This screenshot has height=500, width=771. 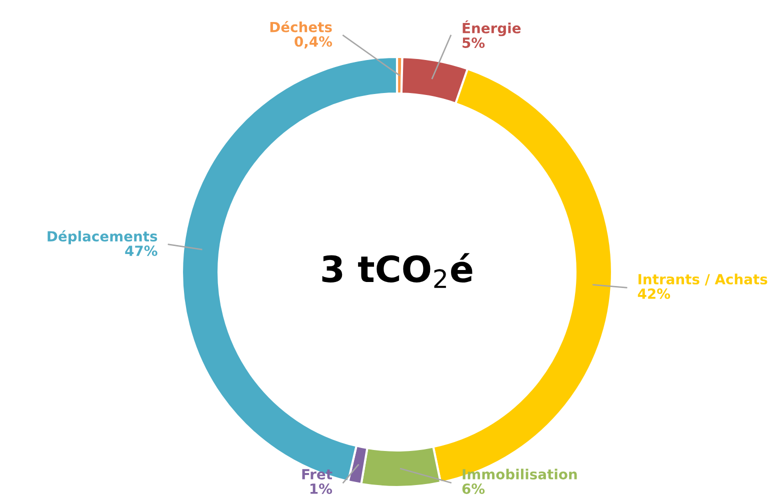 I want to click on slice-label: Déchets, so click(x=301, y=26).